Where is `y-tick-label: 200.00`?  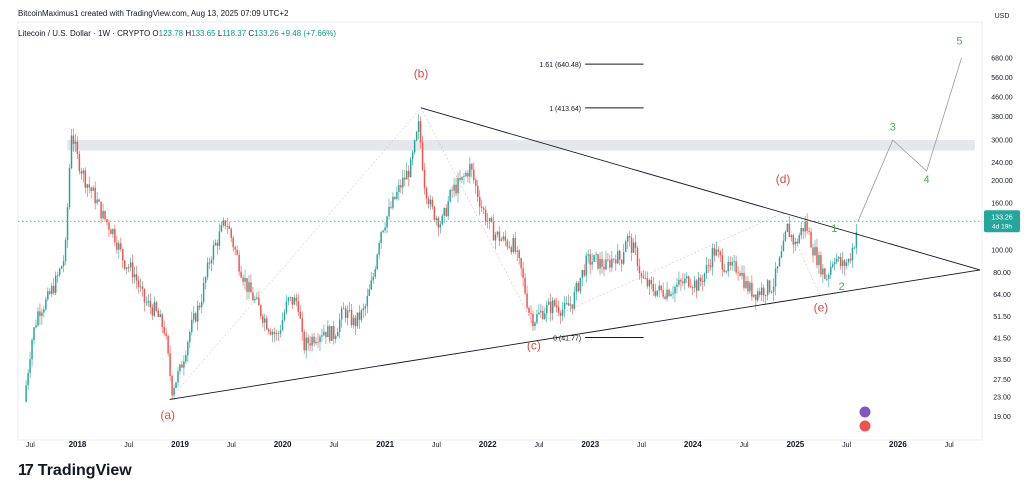 y-tick-label: 200.00 is located at coordinates (1002, 181).